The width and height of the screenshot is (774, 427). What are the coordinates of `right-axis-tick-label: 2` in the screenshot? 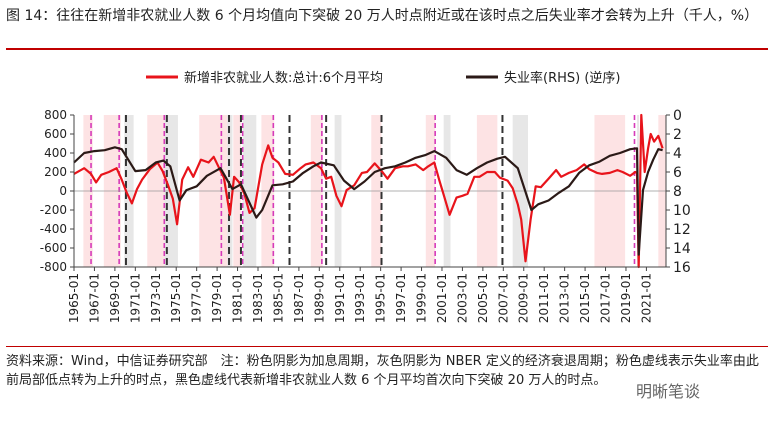 It's located at (677, 135).